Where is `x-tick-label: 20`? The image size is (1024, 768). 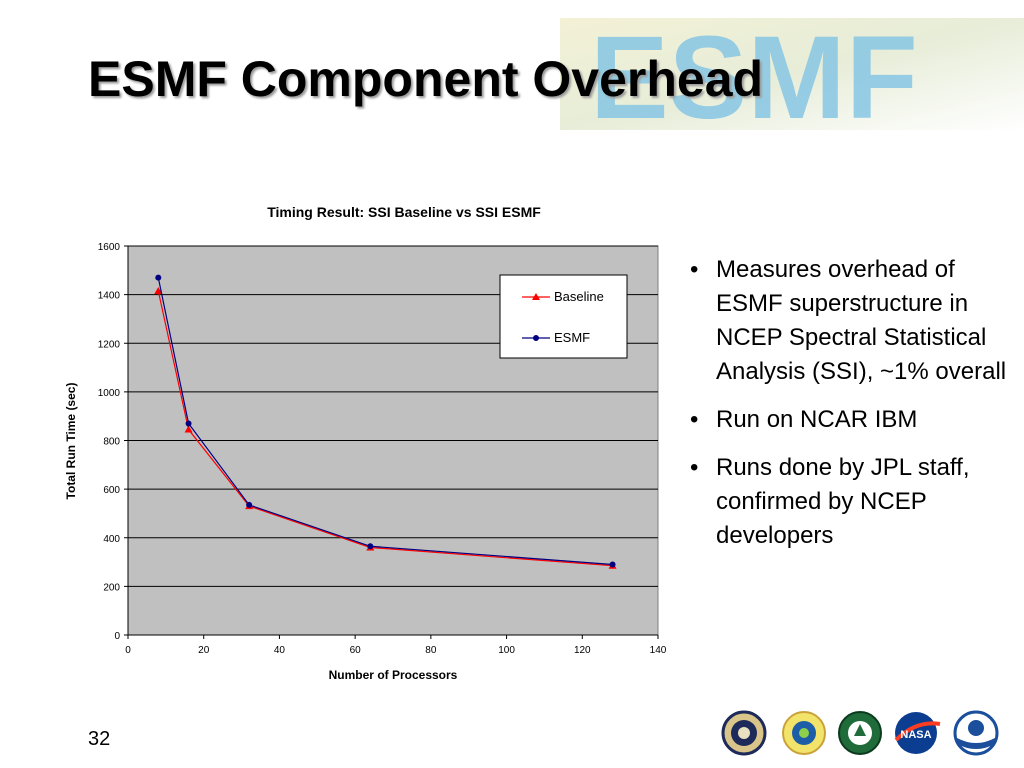
x-tick-label: 20 is located at coordinates (204, 650).